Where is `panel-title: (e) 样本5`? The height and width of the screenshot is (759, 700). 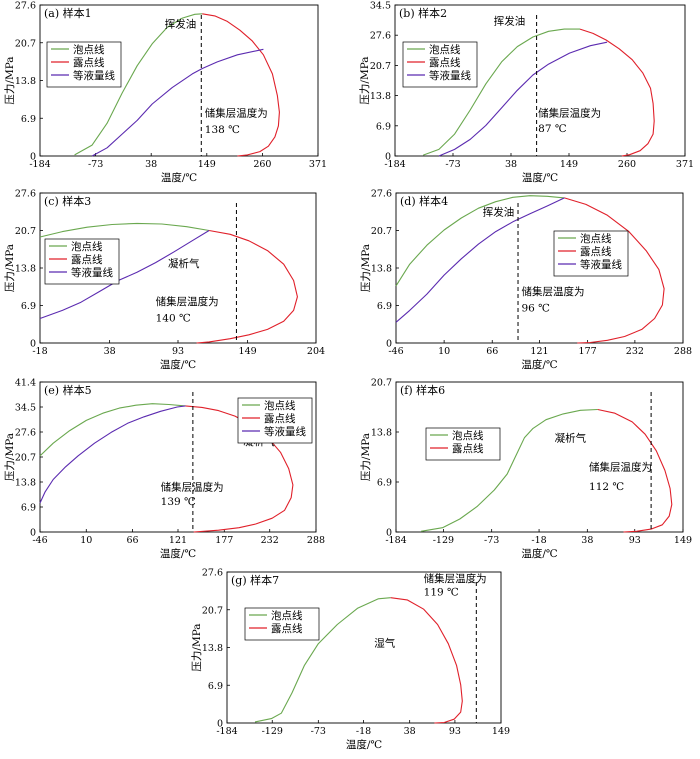 panel-title: (e) 样本5 is located at coordinates (68, 390).